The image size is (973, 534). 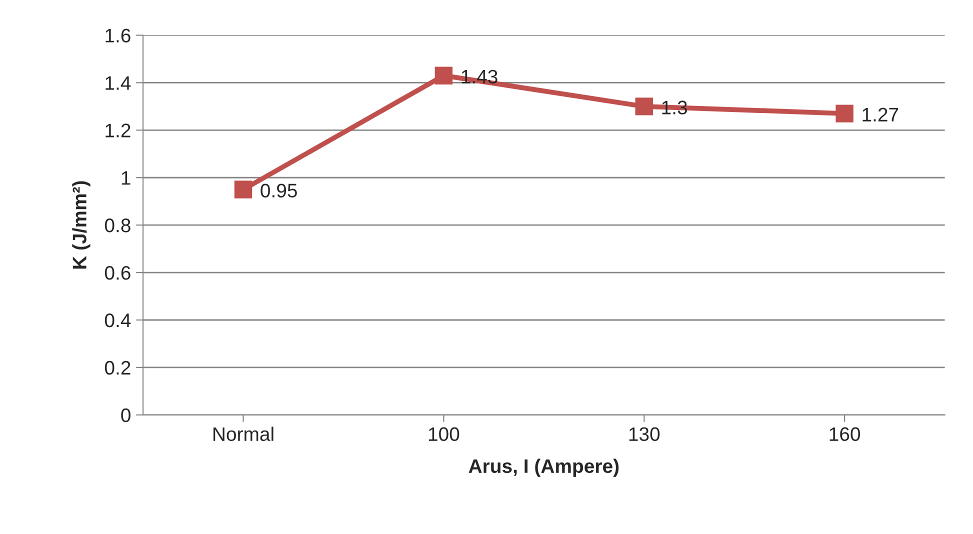 I want to click on x-tick-label: Normal, so click(x=244, y=434).